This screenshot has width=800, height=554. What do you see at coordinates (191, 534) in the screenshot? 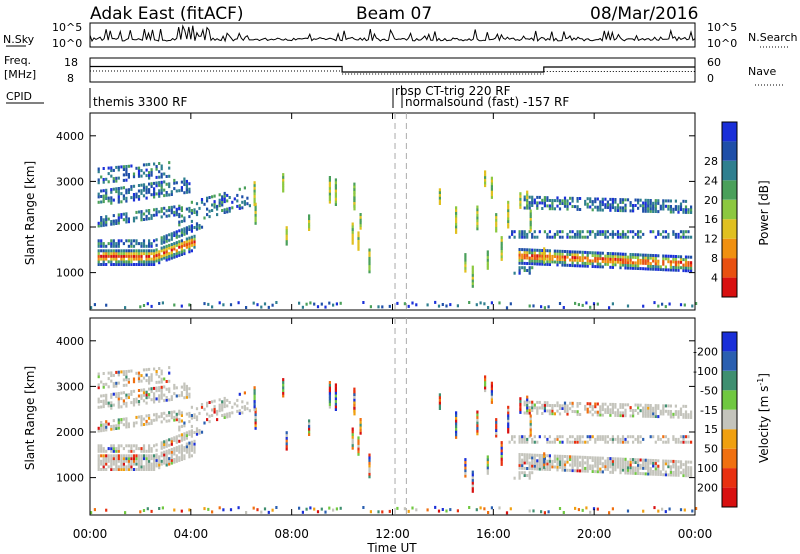
I see `time-tick-label: 04:00` at bounding box center [191, 534].